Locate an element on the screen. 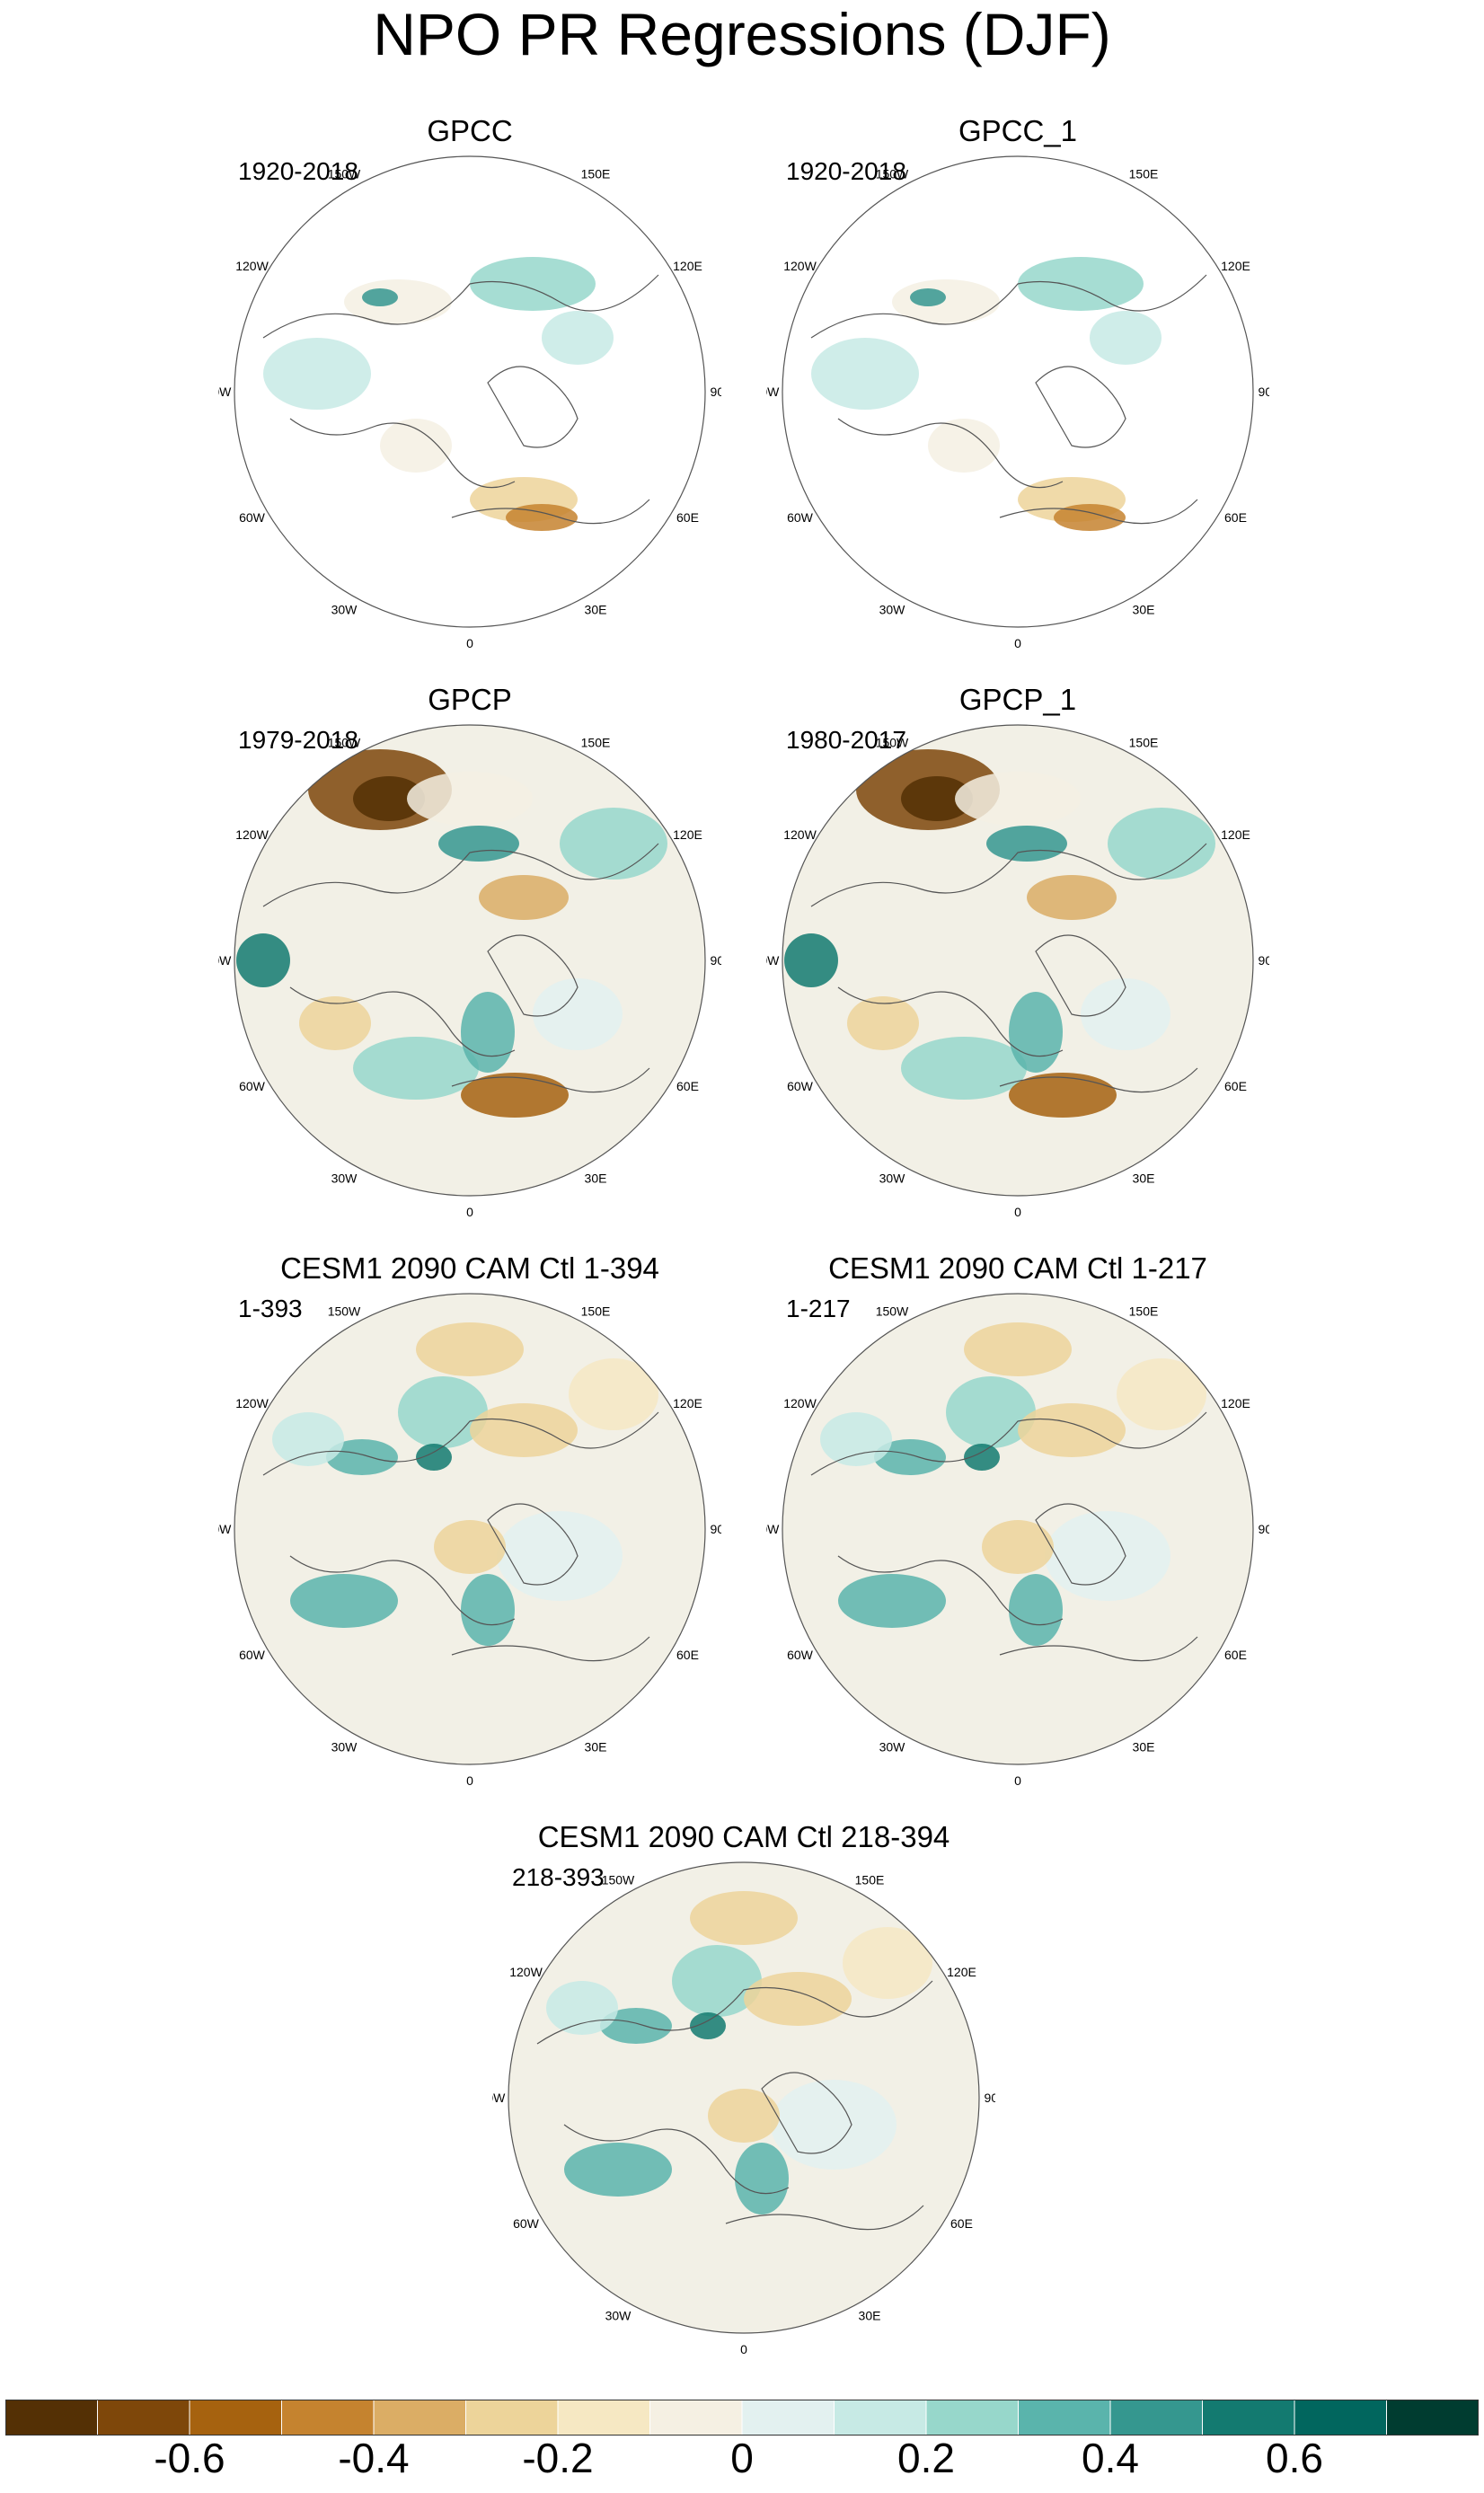 This screenshot has height=2493, width=1484. panel-period: 1-393 is located at coordinates (270, 1308).